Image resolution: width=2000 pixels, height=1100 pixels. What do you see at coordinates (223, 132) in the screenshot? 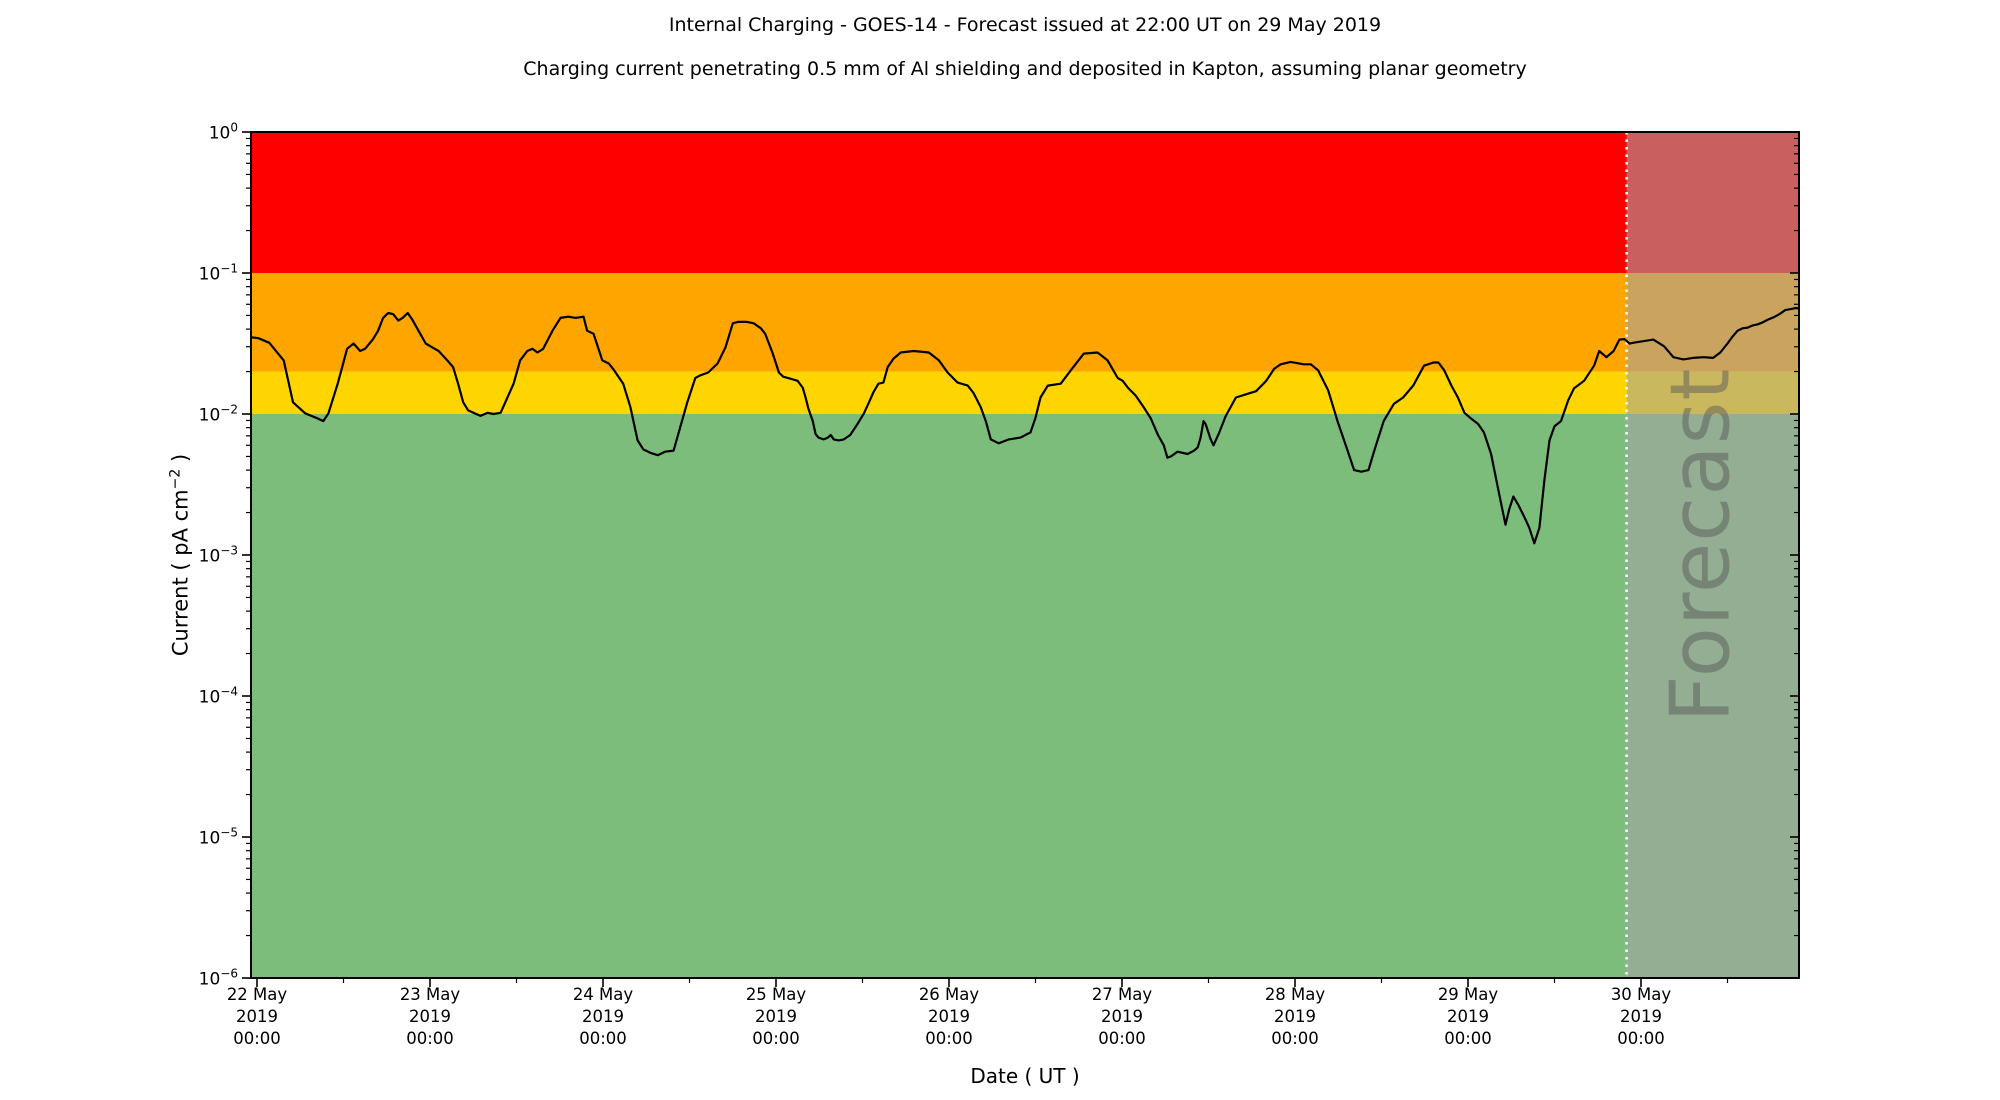
I see `y-tick-label: 10⁰` at bounding box center [223, 132].